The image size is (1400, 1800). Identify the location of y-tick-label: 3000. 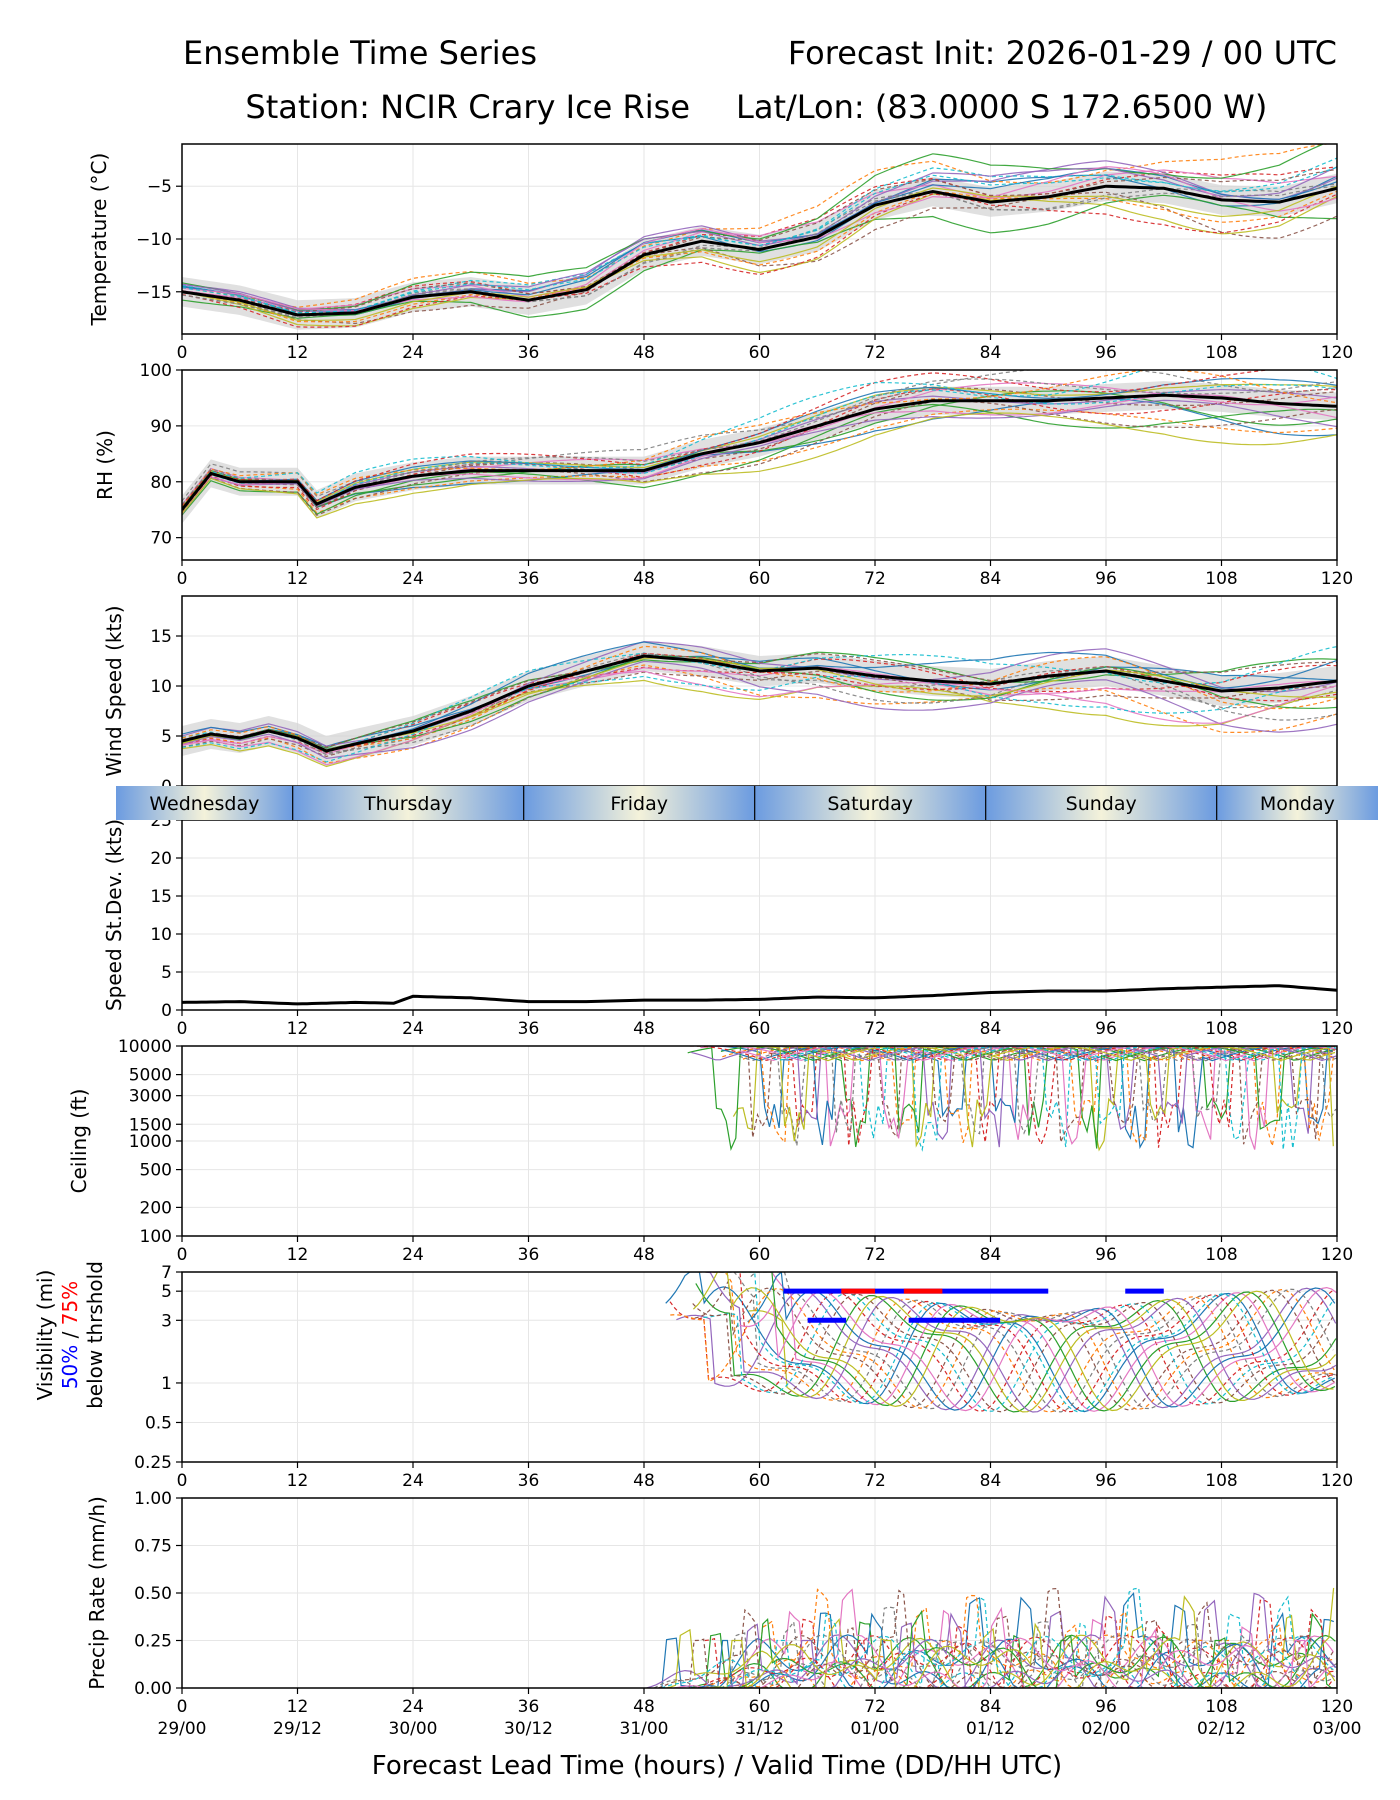
(150, 1097).